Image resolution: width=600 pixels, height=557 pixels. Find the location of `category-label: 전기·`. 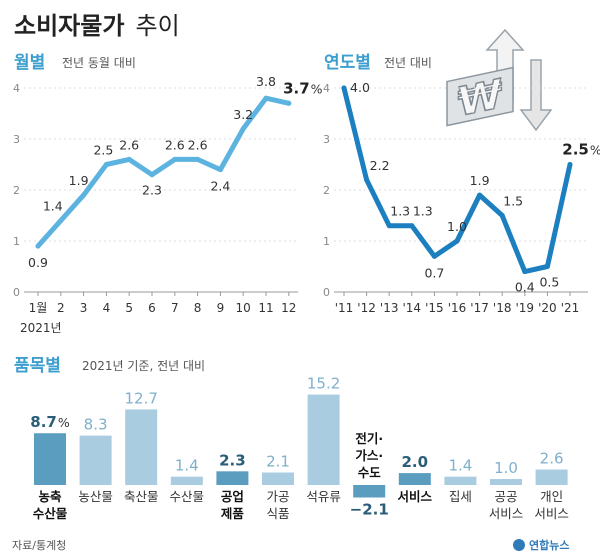

category-label: 전기· is located at coordinates (369, 438).